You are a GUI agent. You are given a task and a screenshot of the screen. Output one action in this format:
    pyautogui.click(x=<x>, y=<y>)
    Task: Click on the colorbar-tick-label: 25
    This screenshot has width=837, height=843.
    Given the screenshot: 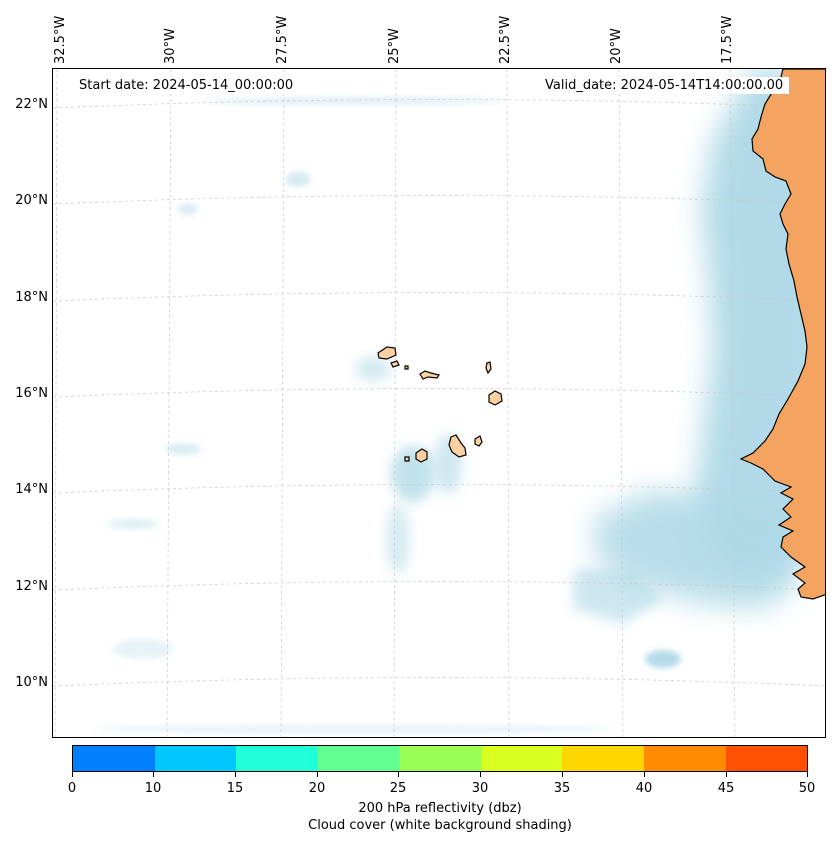 What is the action you would take?
    pyautogui.click(x=398, y=788)
    